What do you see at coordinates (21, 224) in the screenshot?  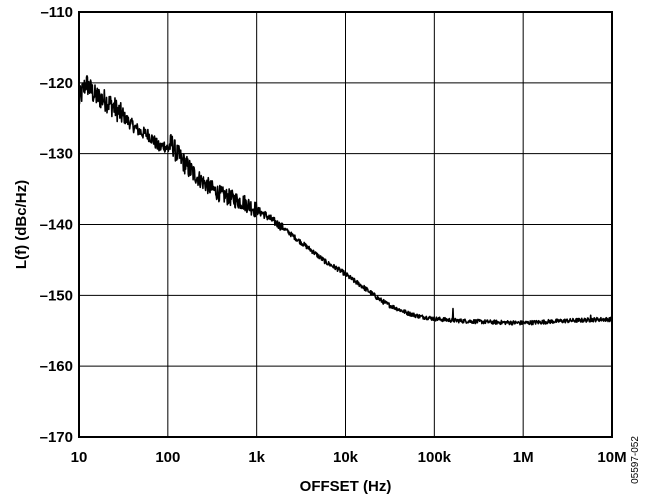 I see `y-axis-label: L(f) (dBc/Hz)` at bounding box center [21, 224].